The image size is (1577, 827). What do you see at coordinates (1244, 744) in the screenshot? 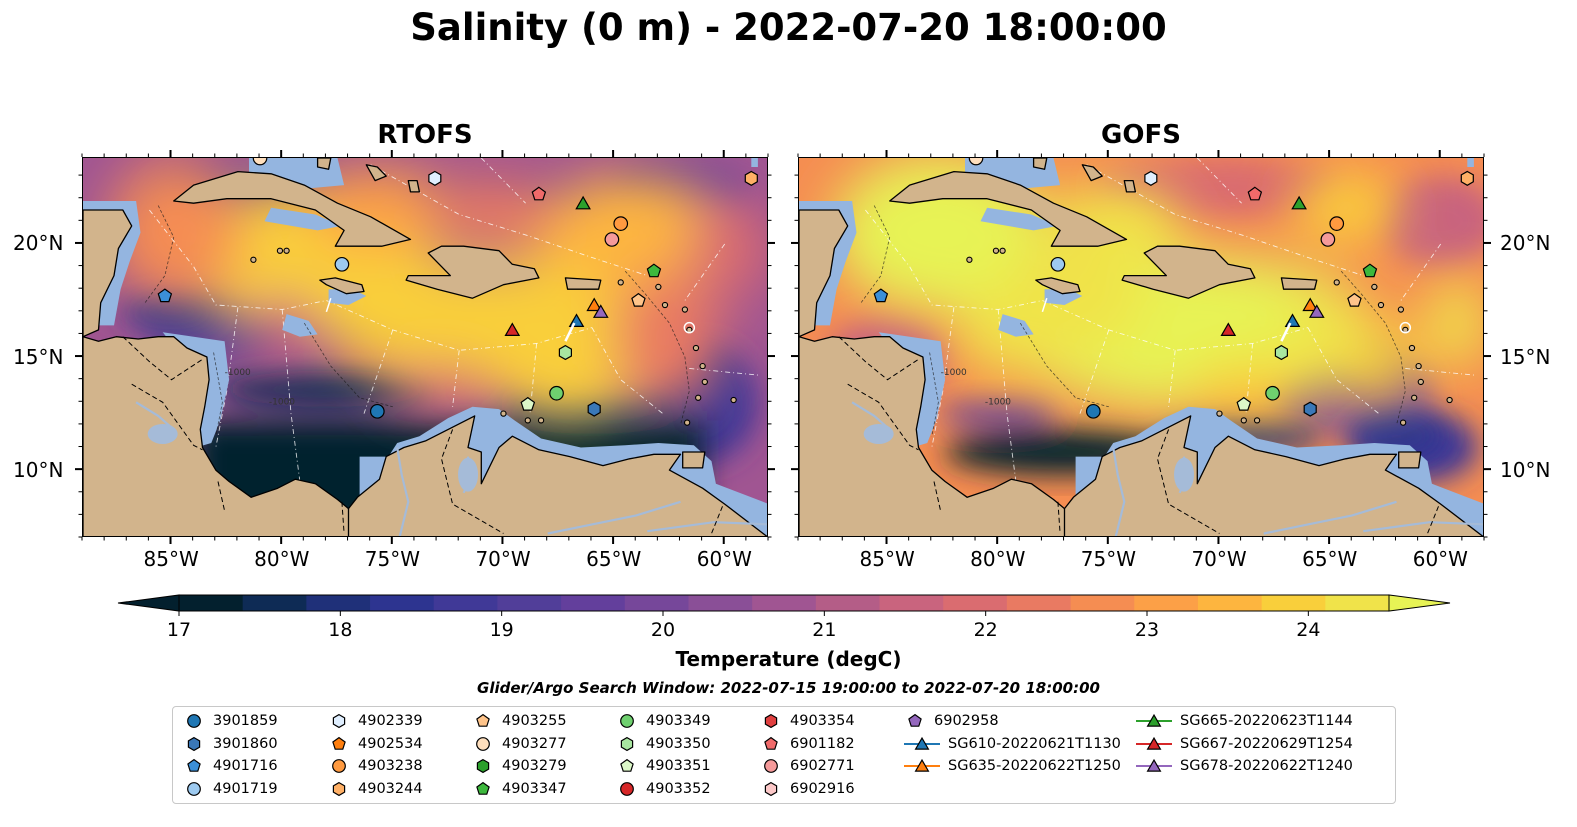
I see `legend-item-sg667-20220629t1254: SG667-20220629T1254` at bounding box center [1244, 744].